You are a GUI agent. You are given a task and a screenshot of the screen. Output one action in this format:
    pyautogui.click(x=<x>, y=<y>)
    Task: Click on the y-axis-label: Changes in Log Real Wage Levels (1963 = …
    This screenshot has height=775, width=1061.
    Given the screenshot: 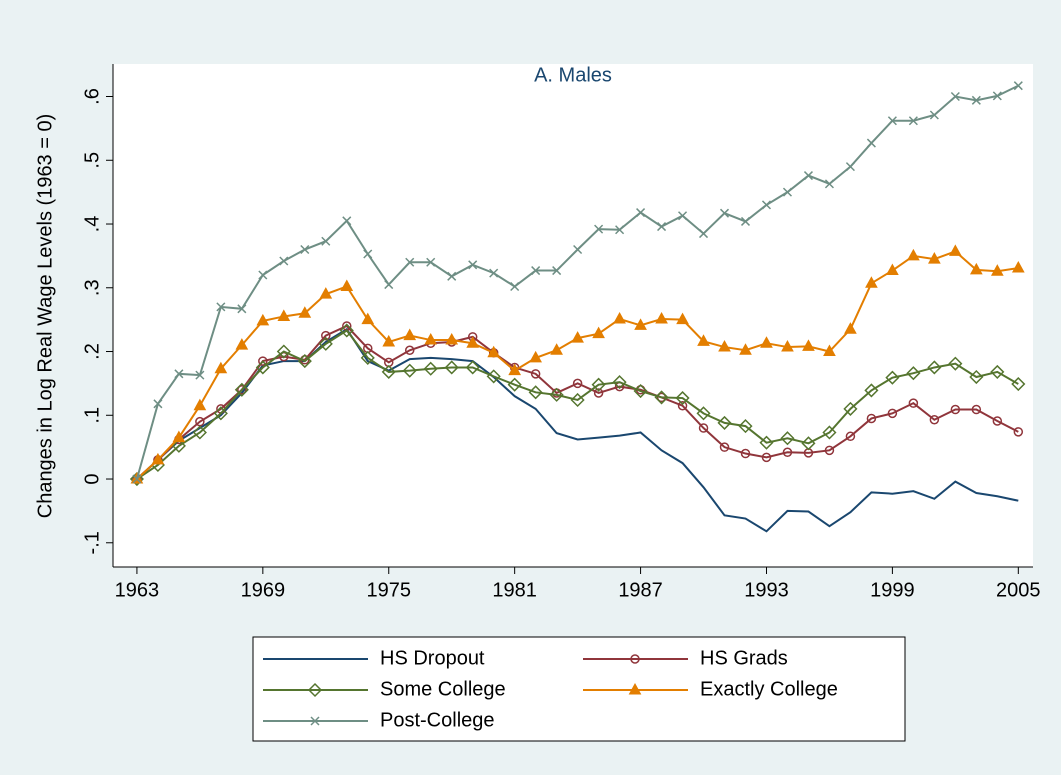 What is the action you would take?
    pyautogui.click(x=45, y=316)
    